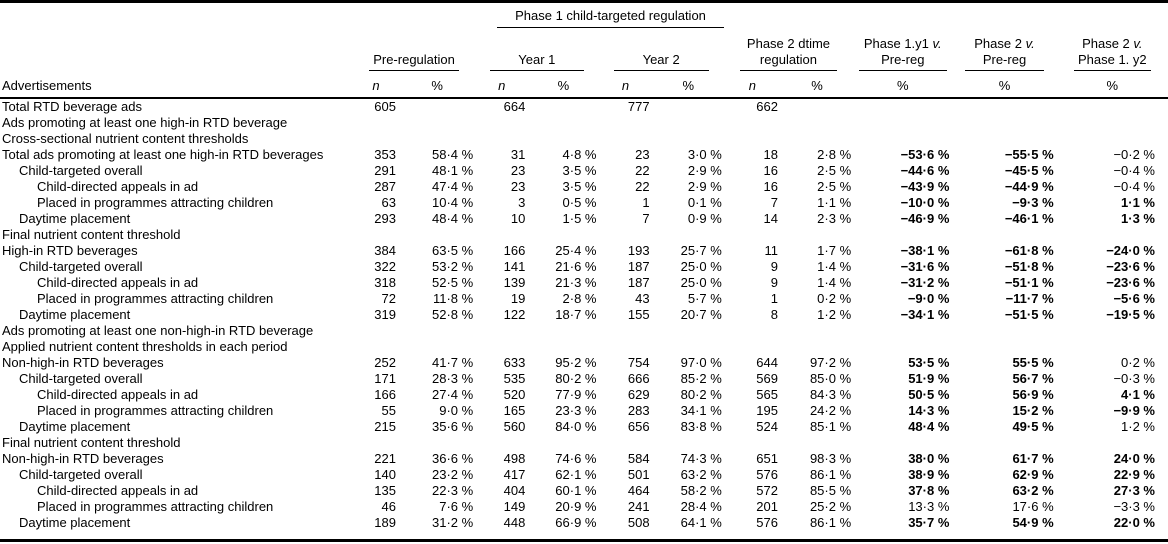 The image size is (1168, 544). Describe the element at coordinates (830, 506) in the screenshot. I see `cell: 25·2 %` at that location.